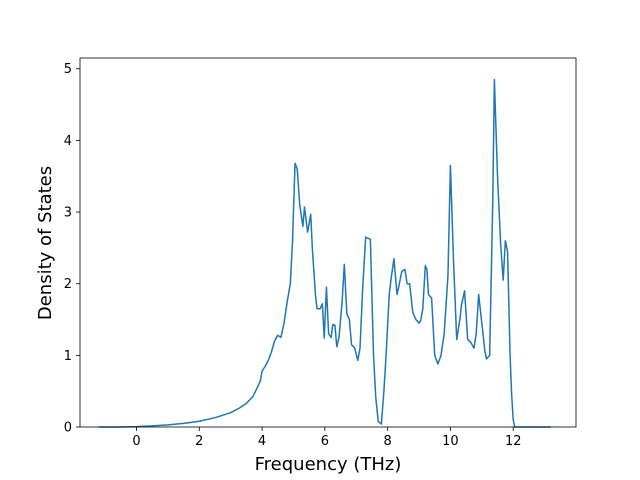 This screenshot has height=480, width=640. Describe the element at coordinates (68, 284) in the screenshot. I see `y-tick-label: 2` at that location.